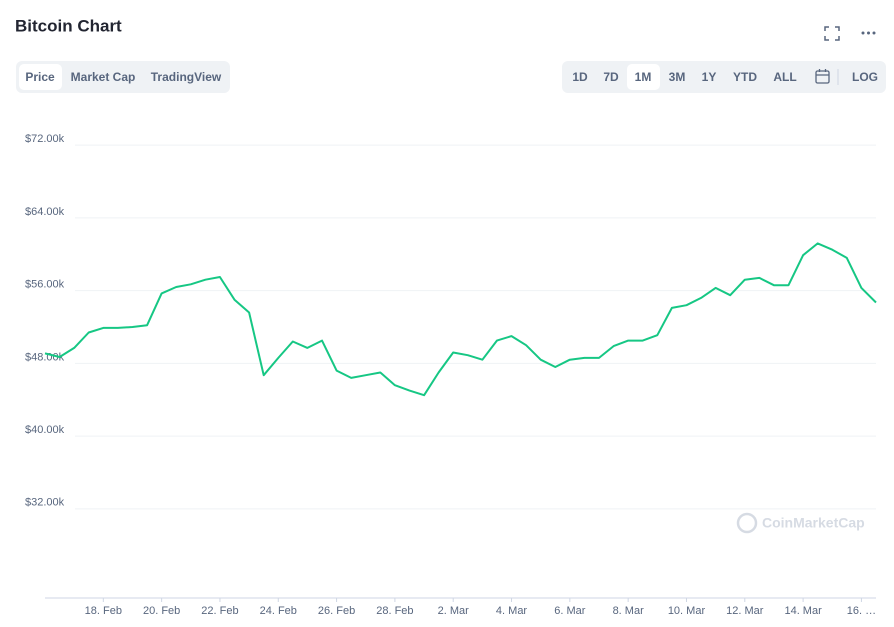  I want to click on fullscreen-icon, so click(832, 33).